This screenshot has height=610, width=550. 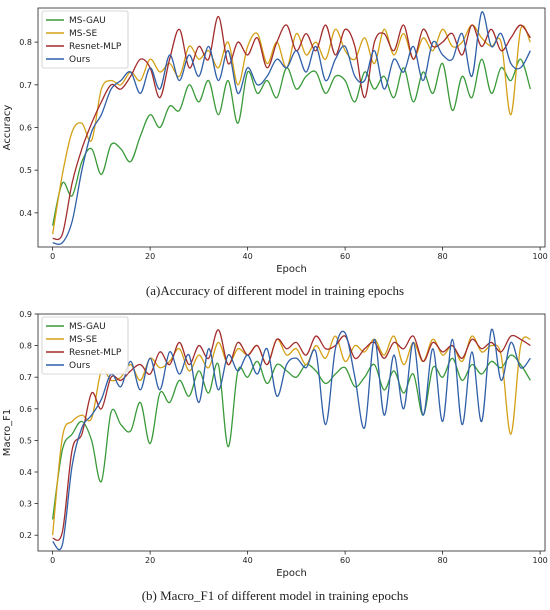 What do you see at coordinates (25, 314) in the screenshot?
I see `y-tick-label: 0.9` at bounding box center [25, 314].